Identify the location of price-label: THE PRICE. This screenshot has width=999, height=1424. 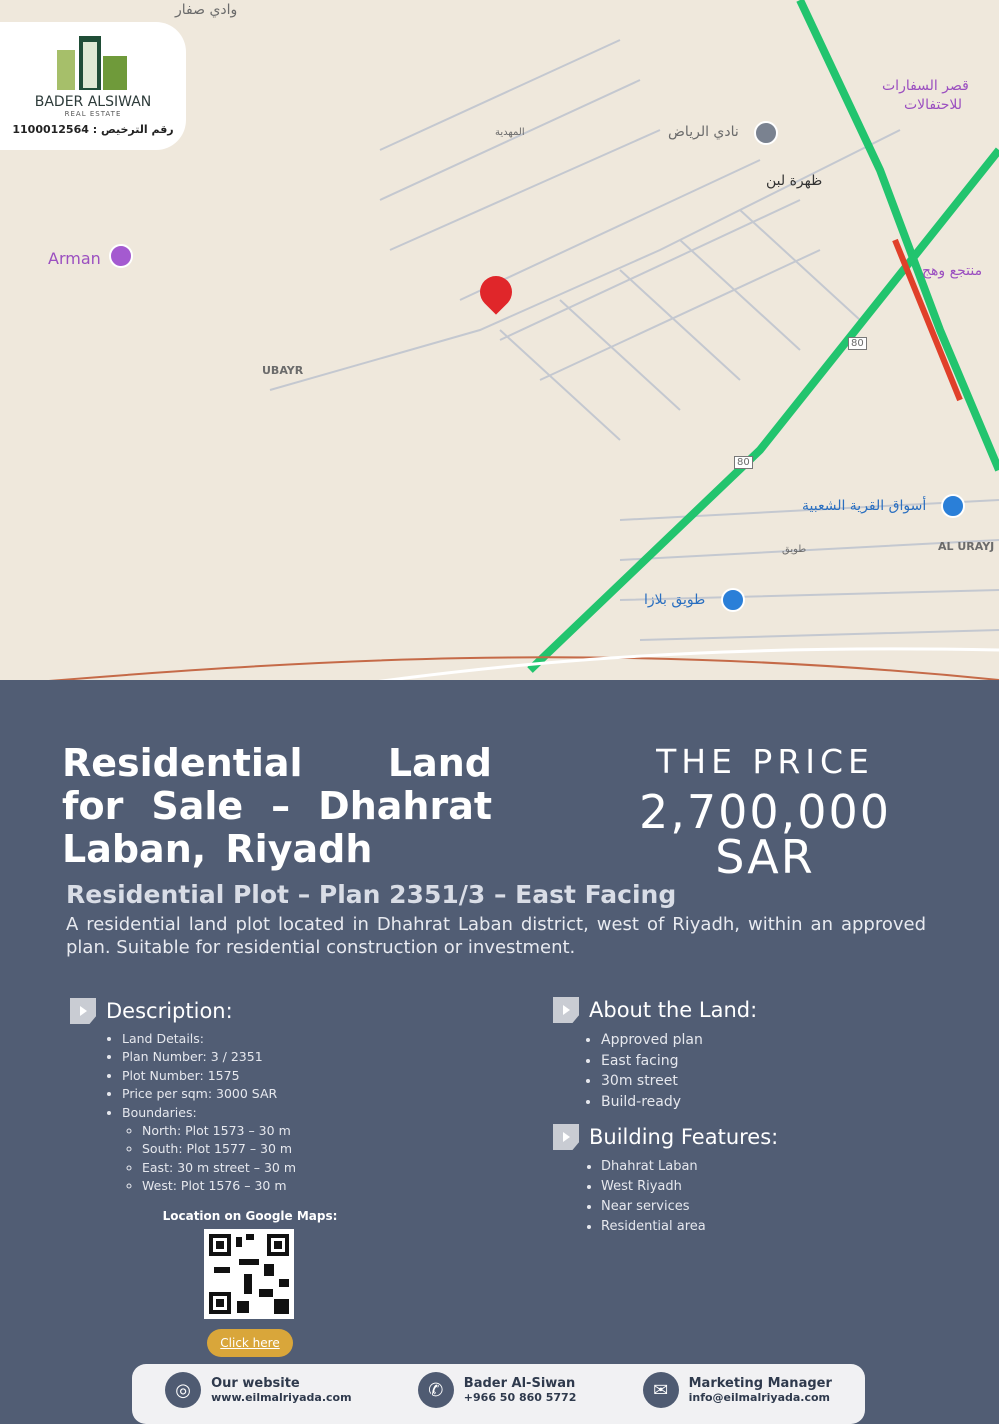
(765, 761).